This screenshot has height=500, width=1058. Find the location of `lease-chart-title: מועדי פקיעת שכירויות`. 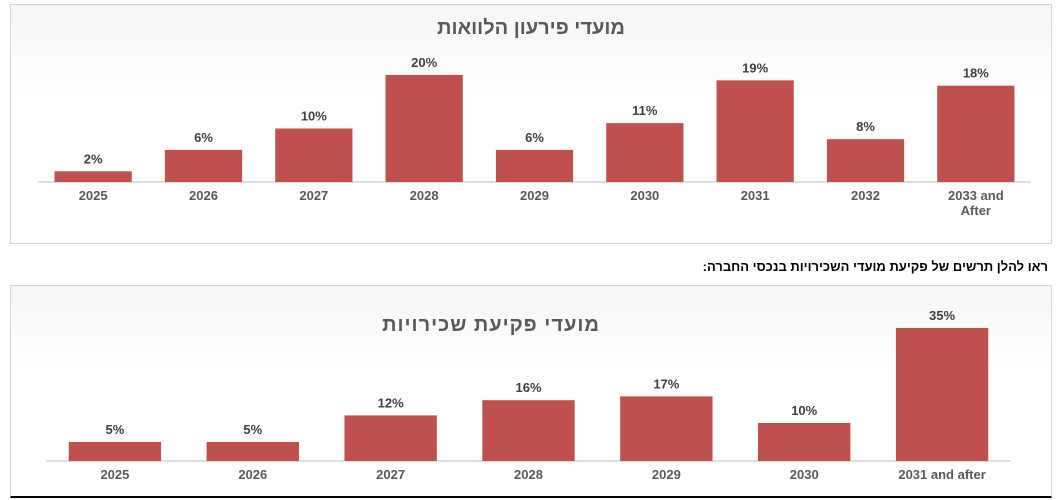

lease-chart-title: מועדי פקיעת שכירויות is located at coordinates (491, 325).